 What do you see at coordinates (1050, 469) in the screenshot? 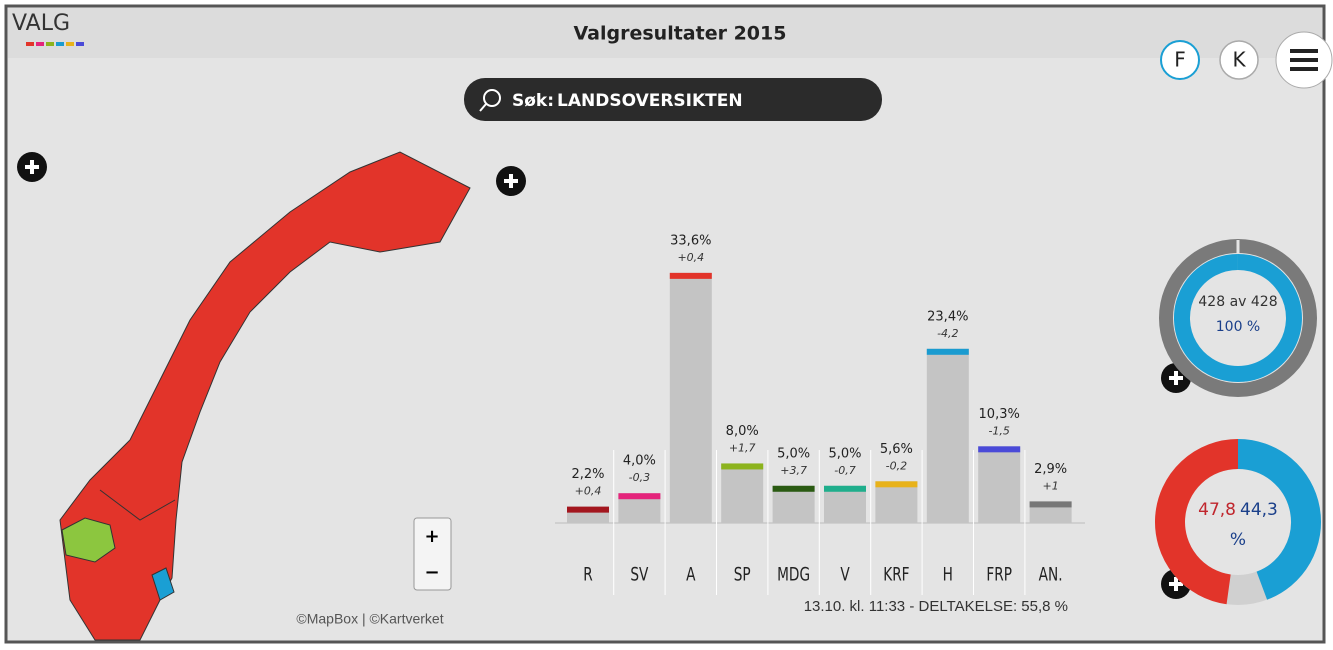
I see `value-label: 2,9%` at bounding box center [1050, 469].